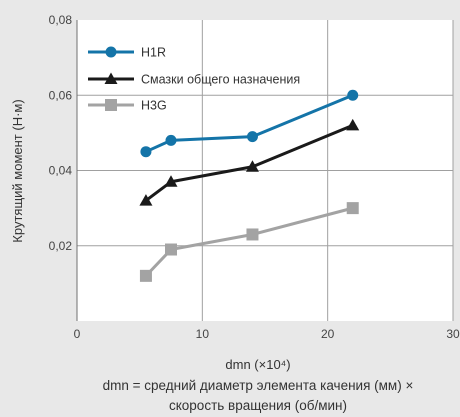  What do you see at coordinates (61, 133) in the screenshot?
I see `y-tick-labels: 0,02 0,04 0,06 0,08` at bounding box center [61, 133].